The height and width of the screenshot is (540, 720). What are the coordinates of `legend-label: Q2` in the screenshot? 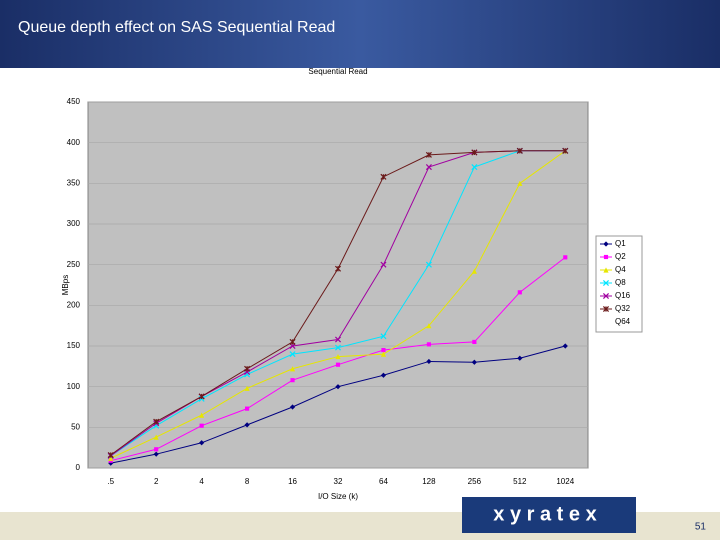 It's located at (620, 256).